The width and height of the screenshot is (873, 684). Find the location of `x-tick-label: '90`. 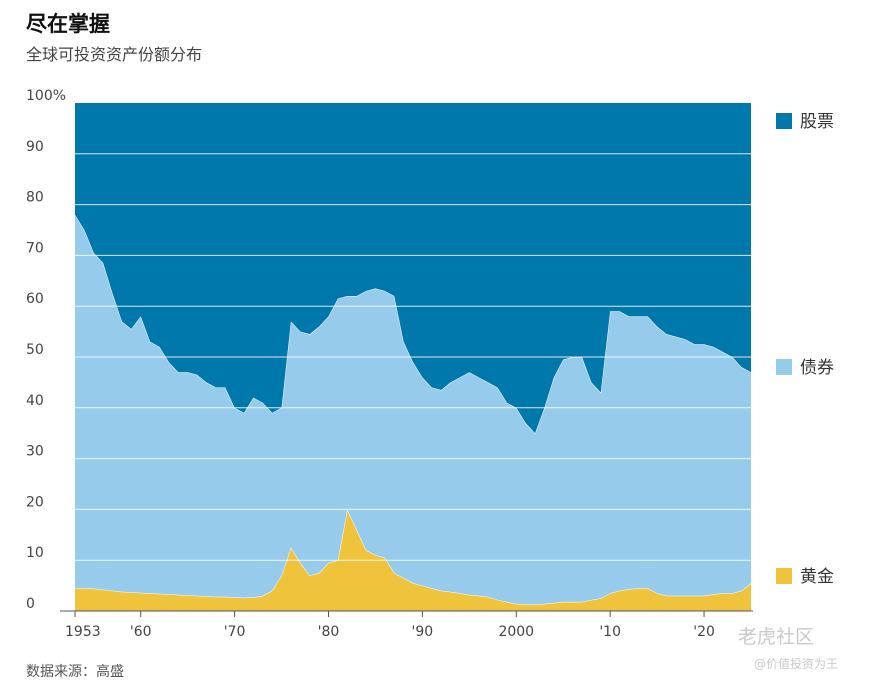

x-tick-label: '90 is located at coordinates (423, 632).